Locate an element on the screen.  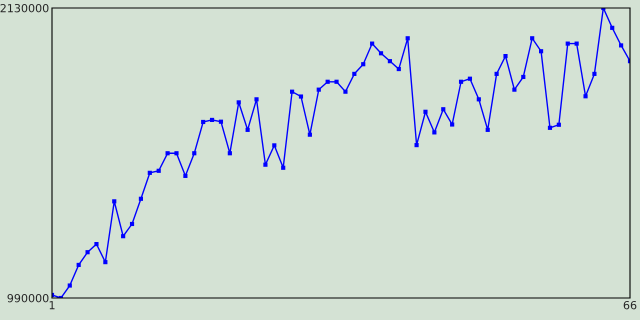
x-tick-label: 66 is located at coordinates (630, 305).